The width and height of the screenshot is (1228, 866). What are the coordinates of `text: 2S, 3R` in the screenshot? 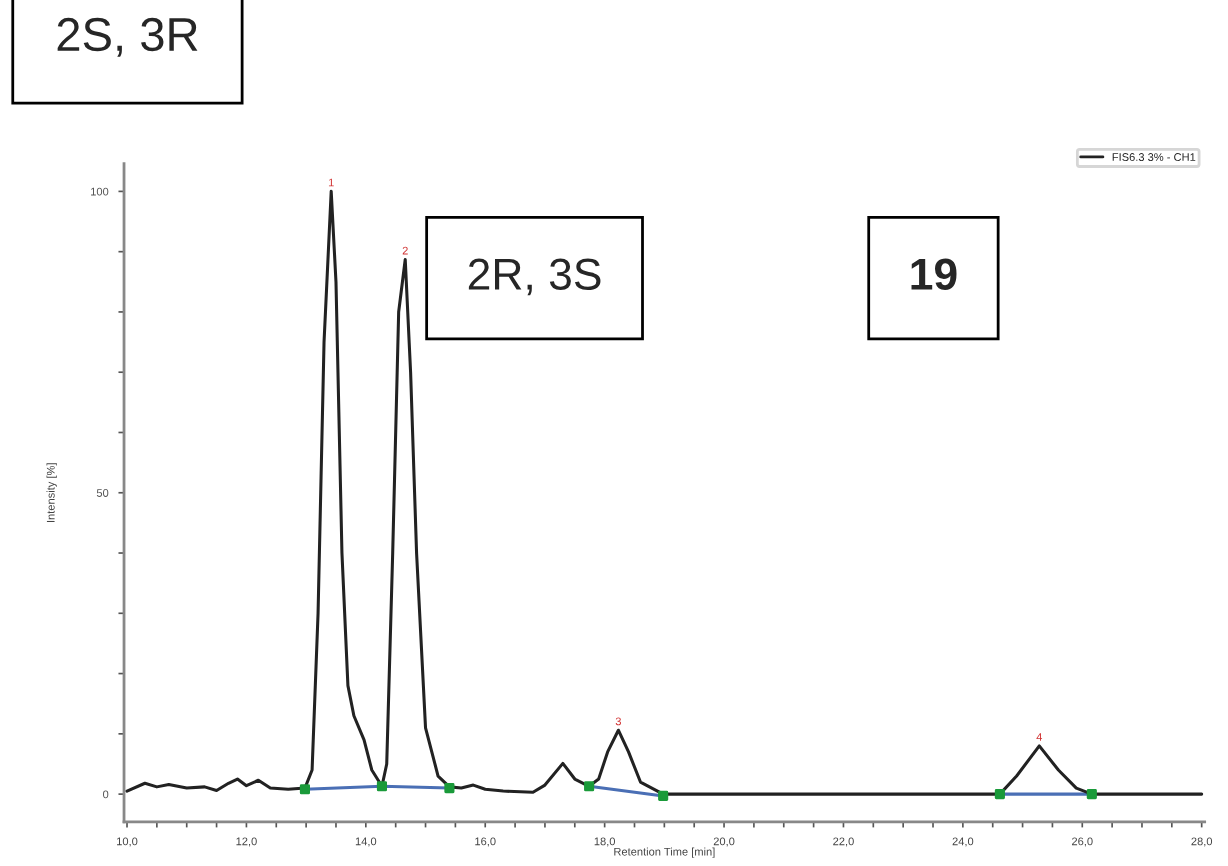 It's located at (127, 37).